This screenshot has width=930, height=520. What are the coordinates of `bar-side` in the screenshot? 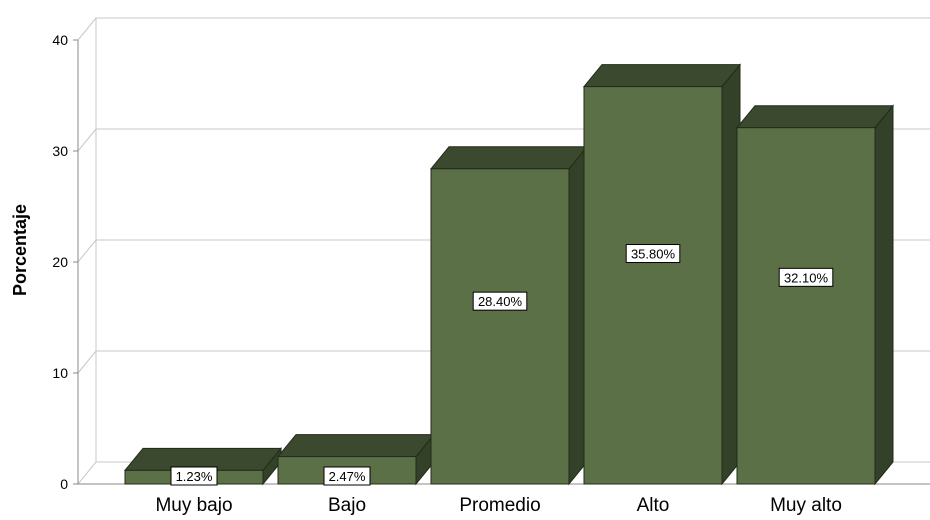 It's located at (884, 295).